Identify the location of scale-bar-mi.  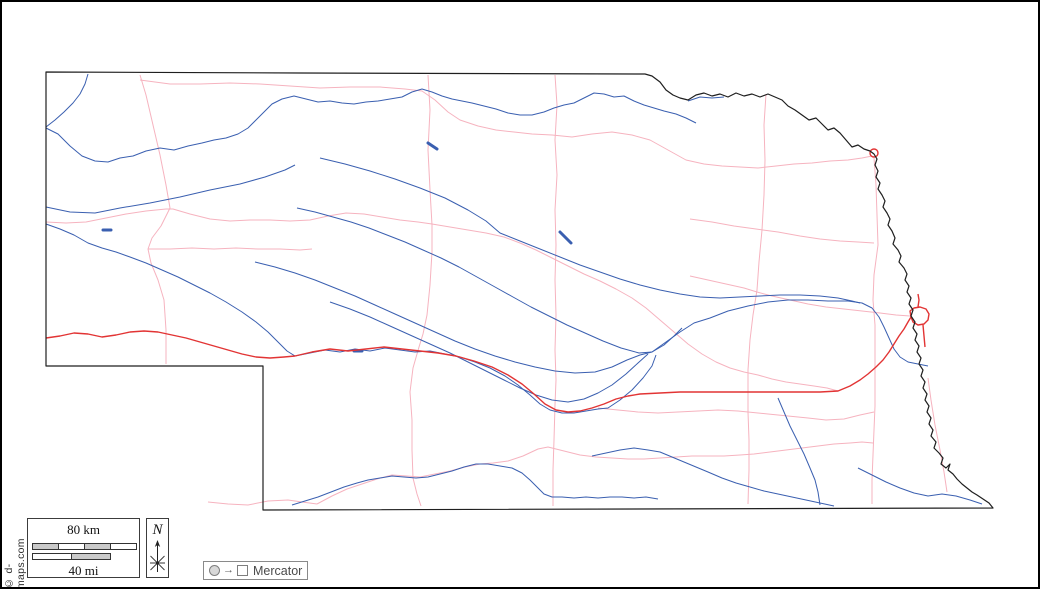
(71, 556).